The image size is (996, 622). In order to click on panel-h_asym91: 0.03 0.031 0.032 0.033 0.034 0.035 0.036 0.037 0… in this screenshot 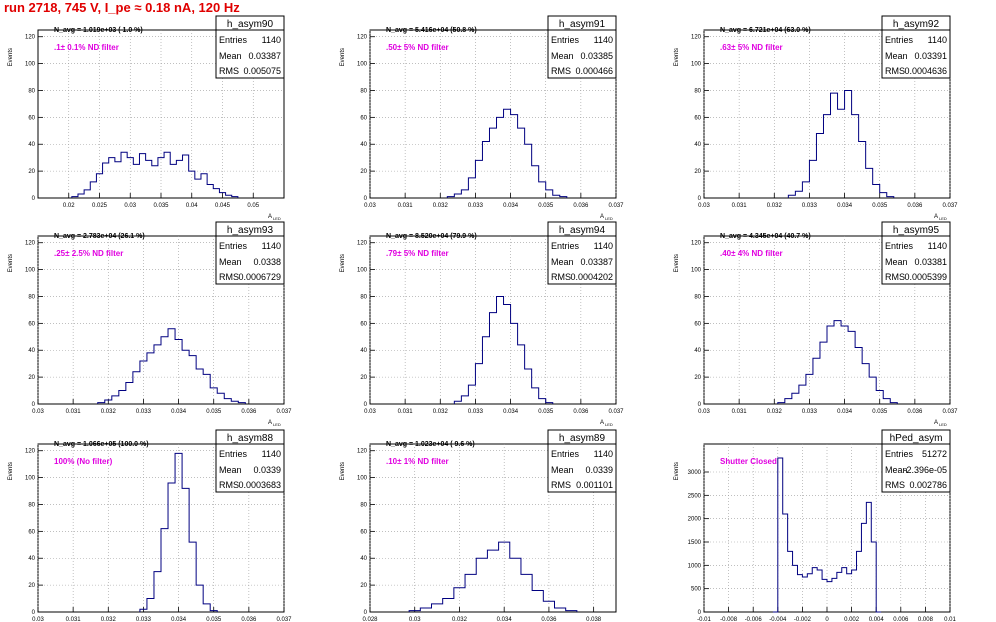, I will do `click(482, 118)`.